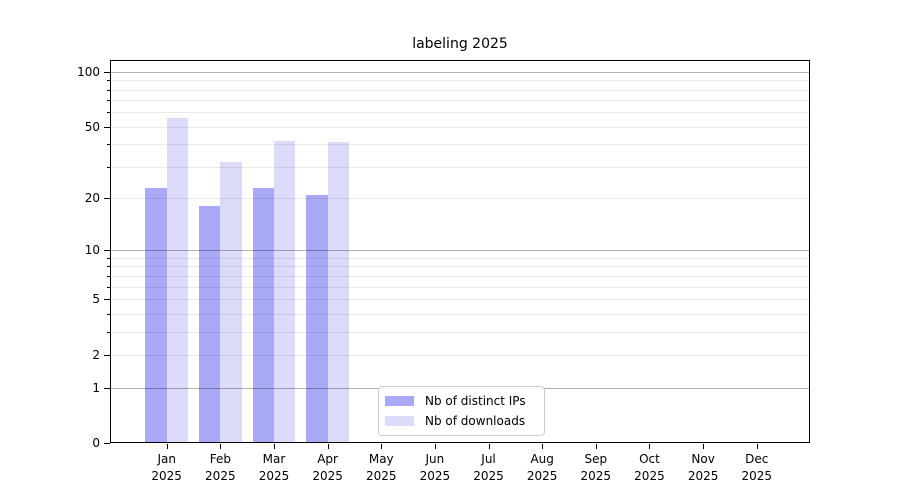  I want to click on x-tick-month: Oct, so click(649, 459).